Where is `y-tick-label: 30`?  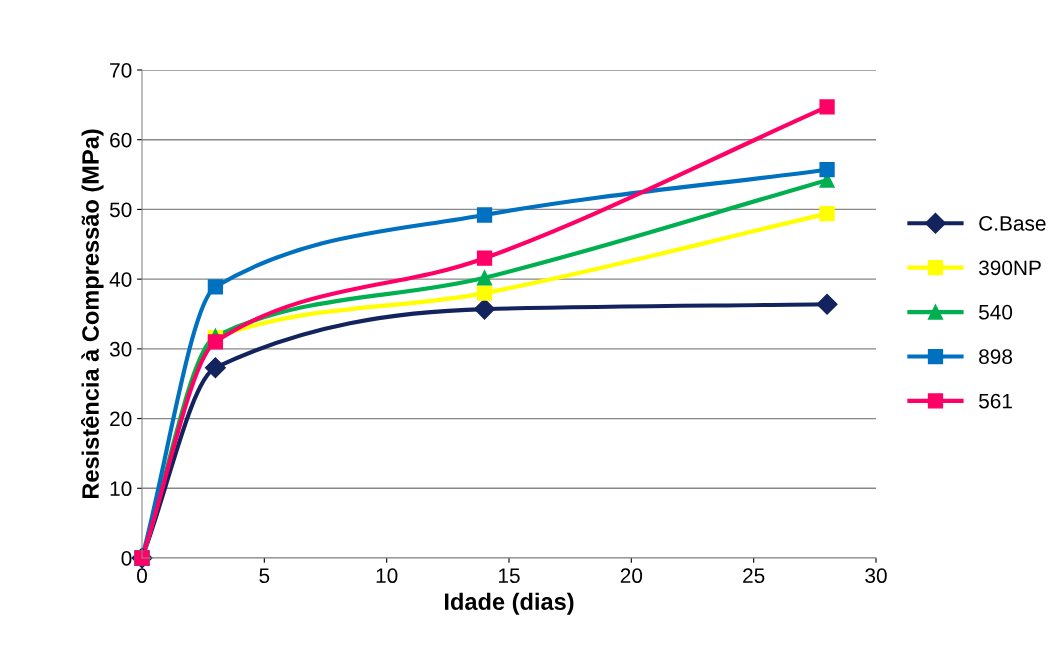 y-tick-label: 30 is located at coordinates (120, 349).